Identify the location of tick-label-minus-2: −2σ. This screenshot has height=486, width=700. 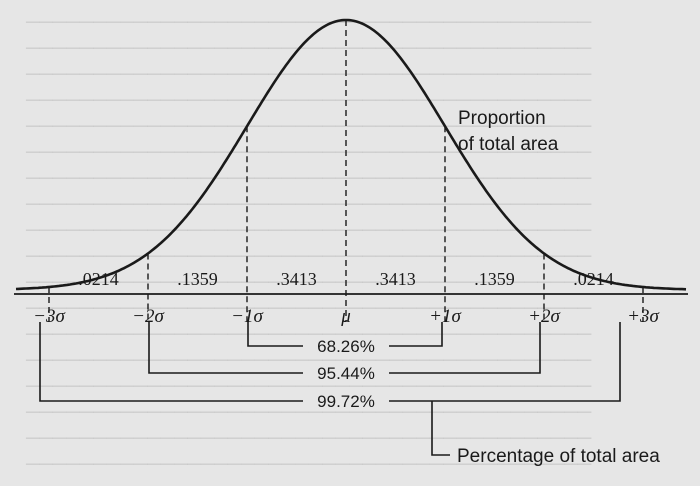
(148, 316).